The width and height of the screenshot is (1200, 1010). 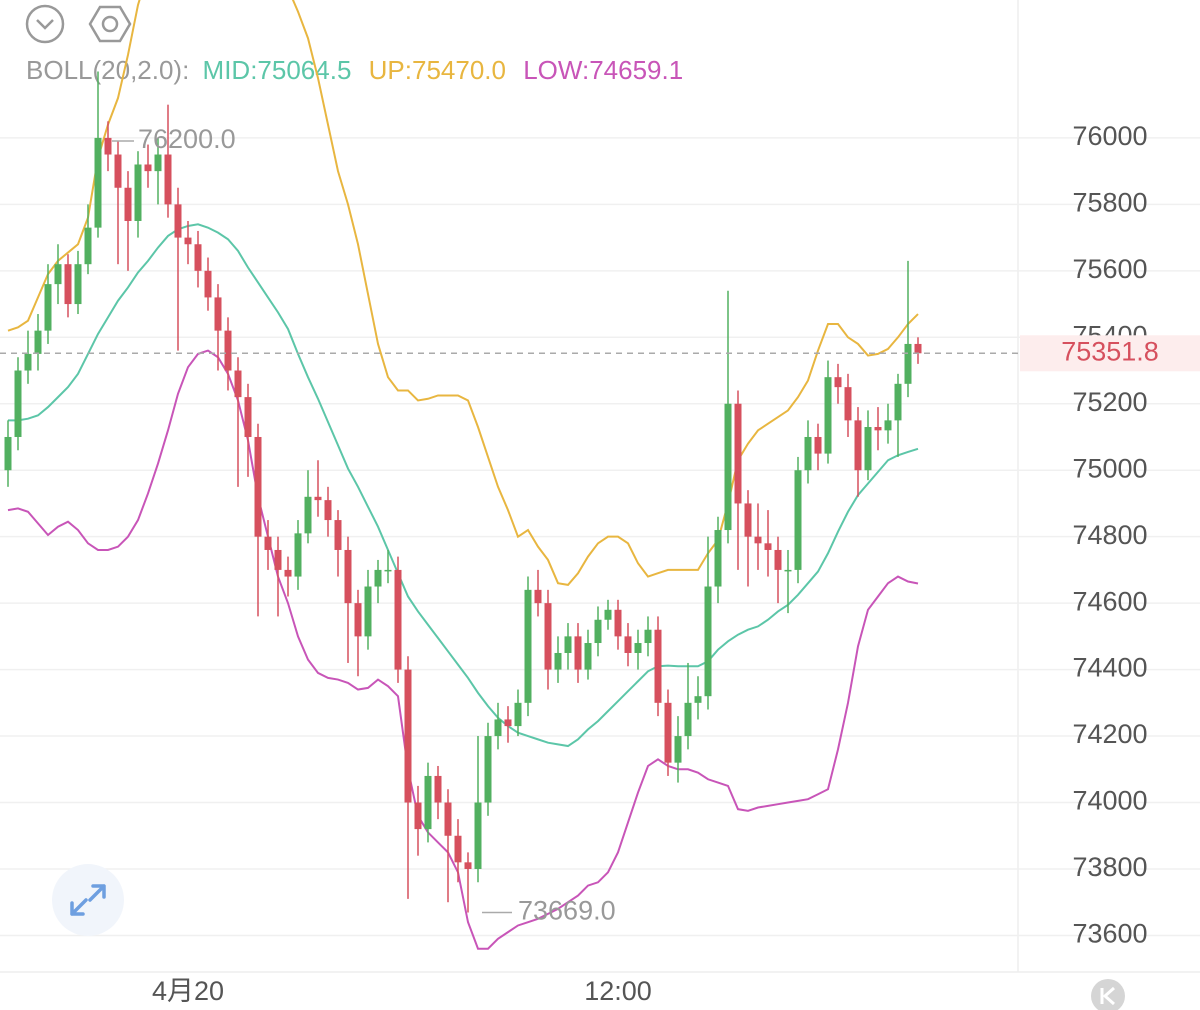 I want to click on y-tick-label: 74200, so click(x=1109, y=734).